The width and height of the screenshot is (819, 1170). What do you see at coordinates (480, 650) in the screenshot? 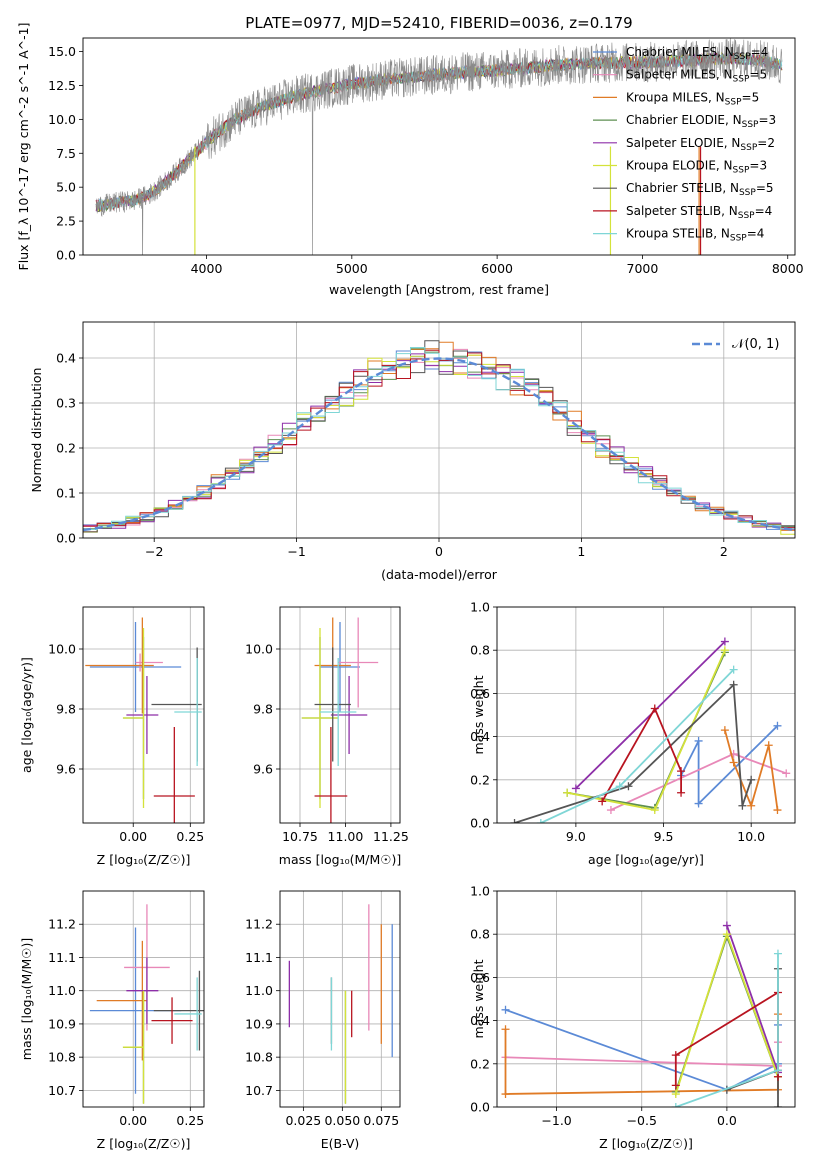
I see `y-tick-label: 0.8` at bounding box center [480, 650].